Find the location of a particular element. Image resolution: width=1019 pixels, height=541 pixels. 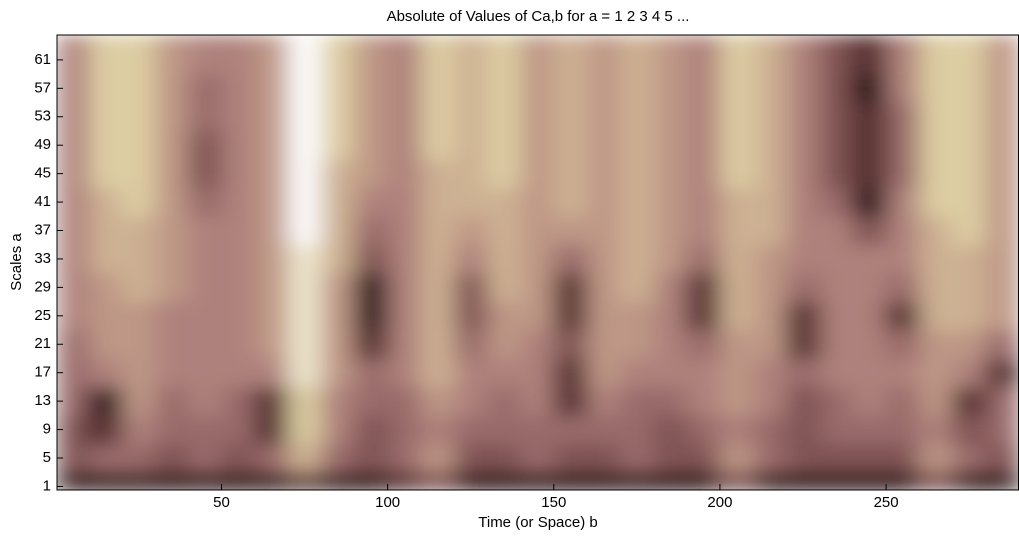

x-axis-label: Time (or Space) b is located at coordinates (537, 522).